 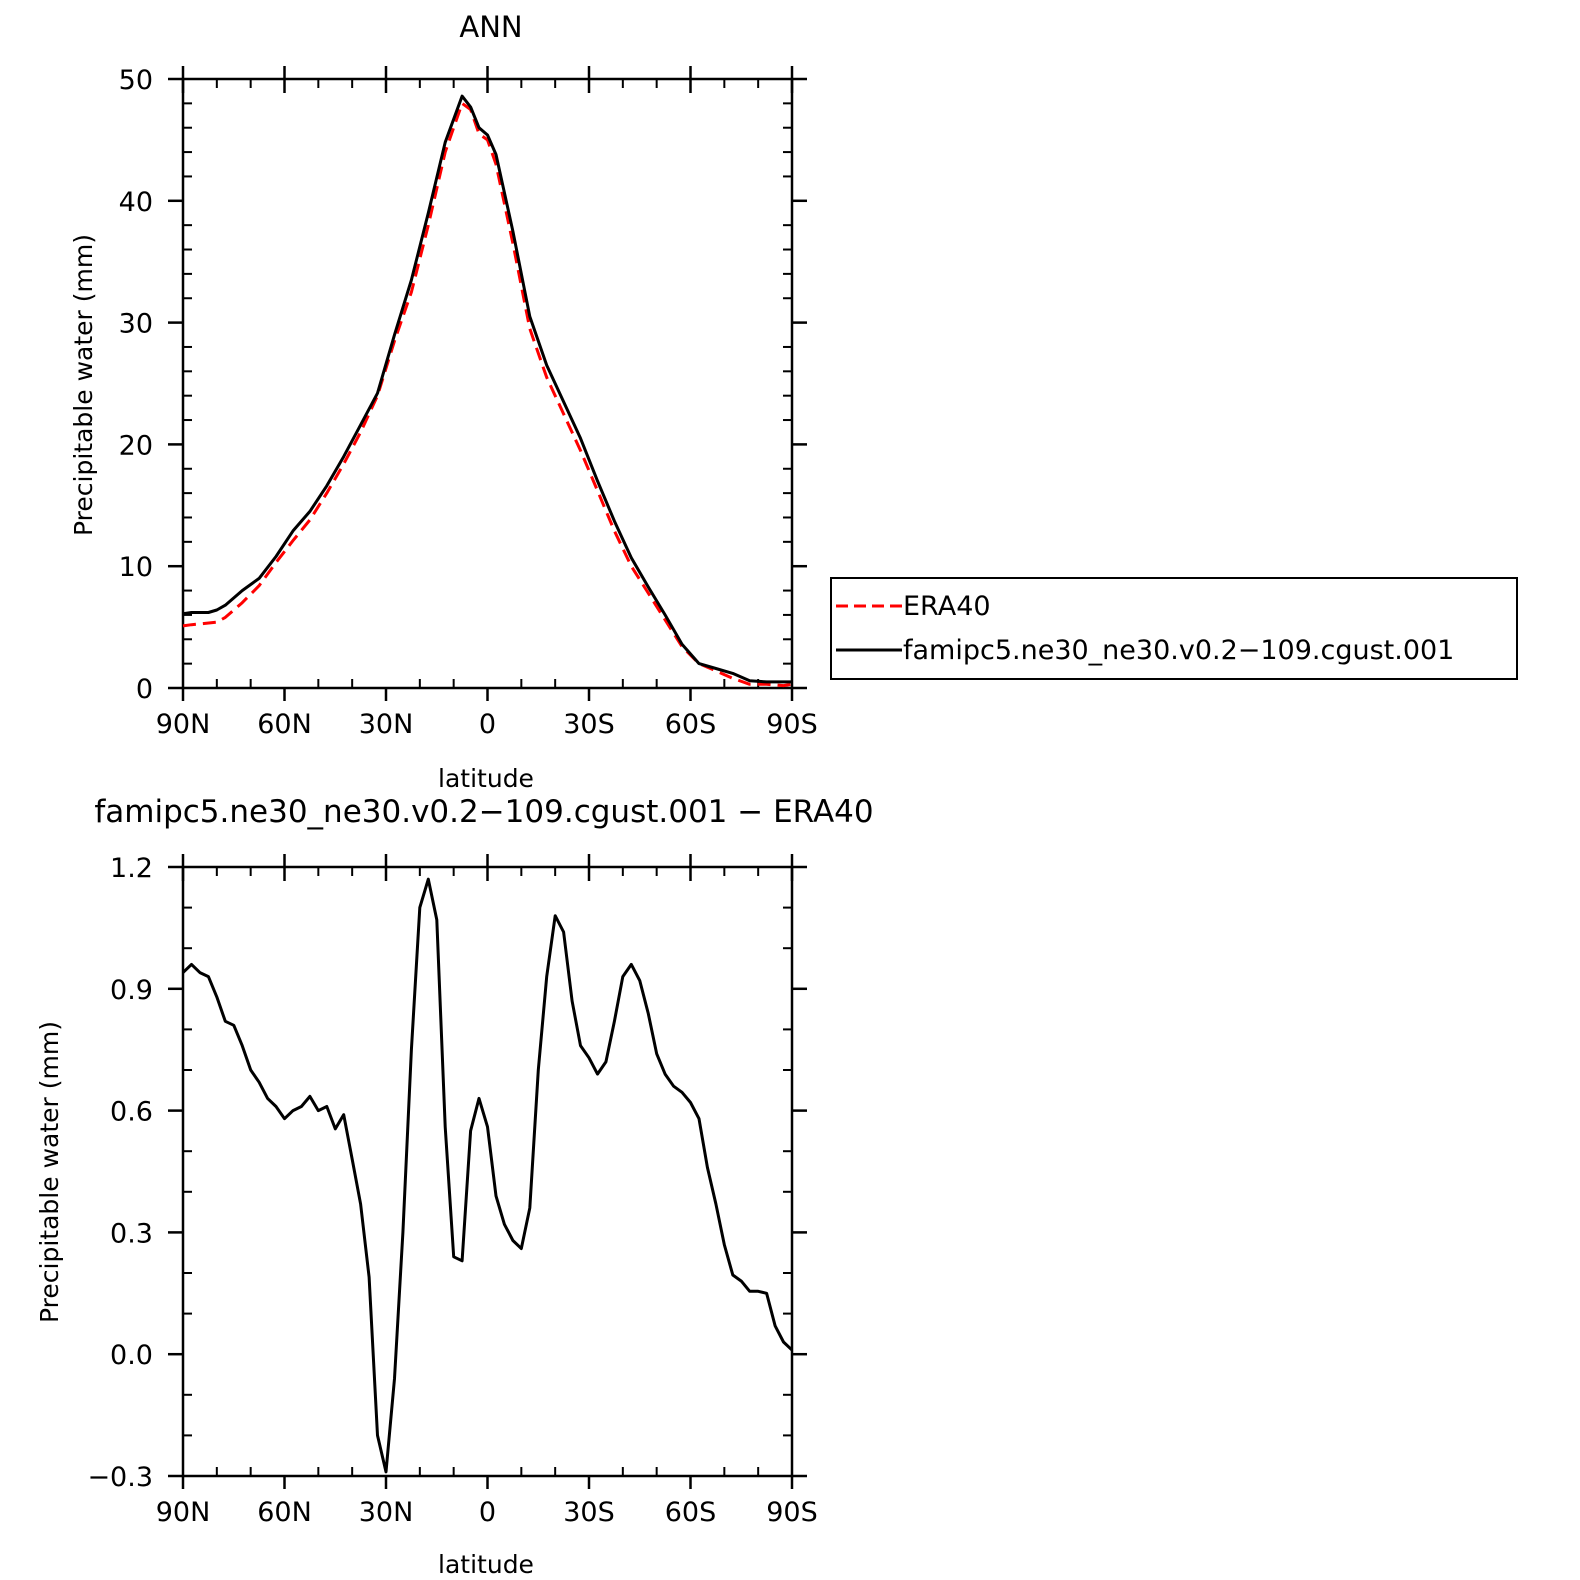 What do you see at coordinates (131, 1112) in the screenshot?
I see `y-tick-label: 0.6` at bounding box center [131, 1112].